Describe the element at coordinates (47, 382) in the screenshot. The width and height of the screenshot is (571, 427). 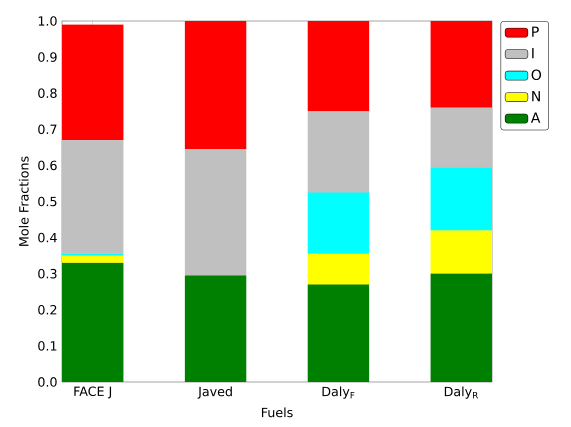
I see `y-tick-label: 0.0` at that location.